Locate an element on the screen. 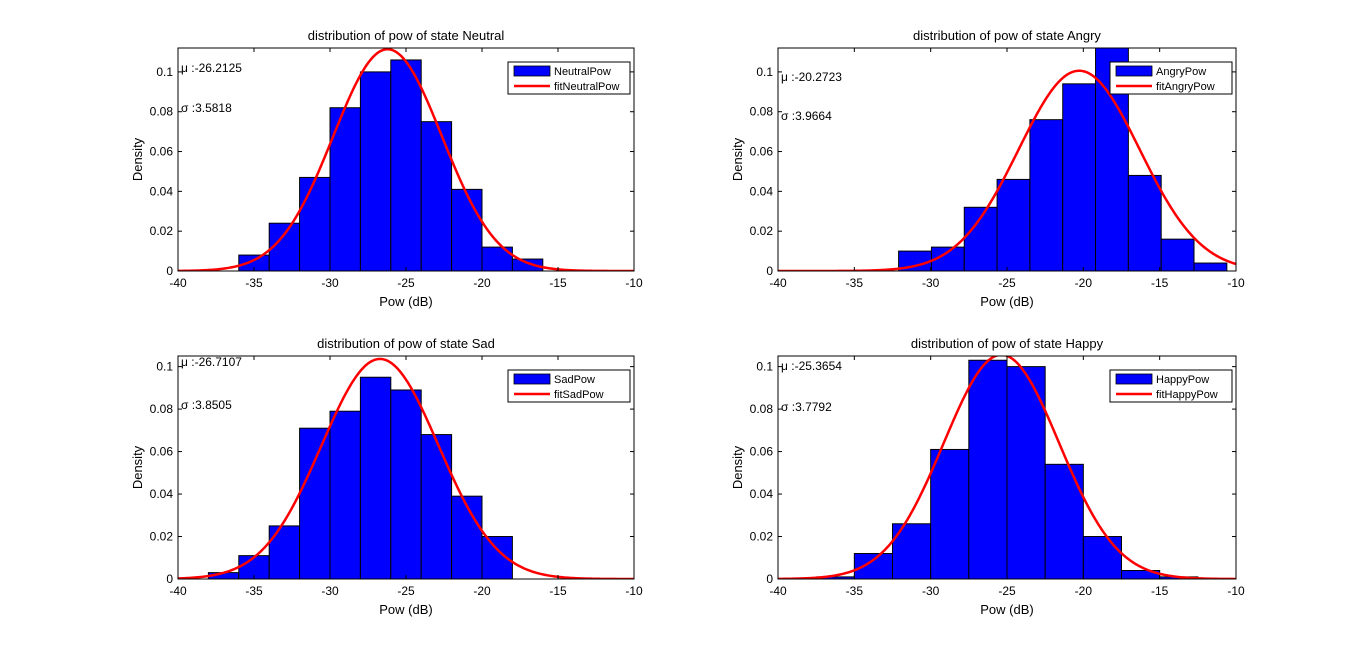 The height and width of the screenshot is (651, 1366). legend: AngryPow fitAngryPow is located at coordinates (1171, 78).